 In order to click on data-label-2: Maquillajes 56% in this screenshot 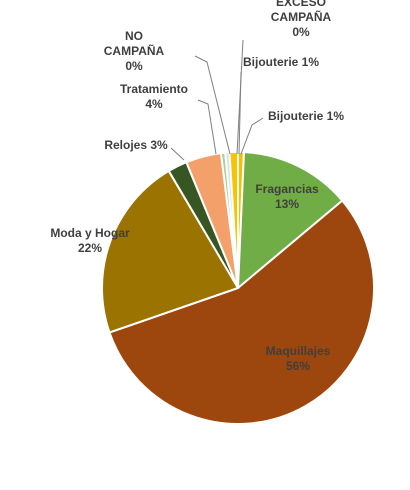, I will do `click(298, 358)`.